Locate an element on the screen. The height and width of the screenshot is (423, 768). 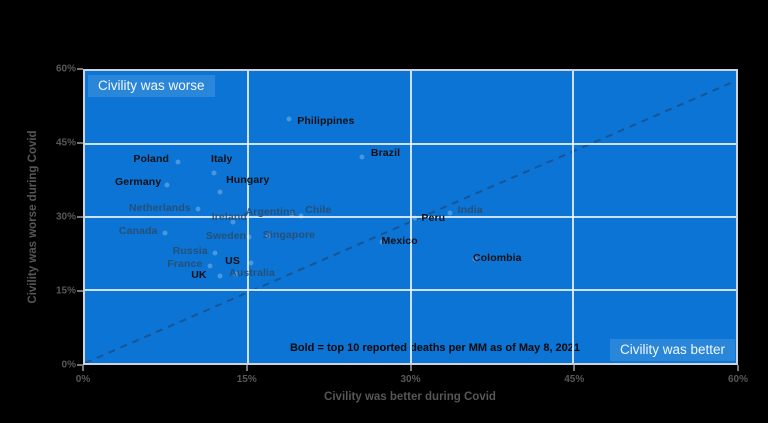
country-label: Philippines is located at coordinates (326, 121).